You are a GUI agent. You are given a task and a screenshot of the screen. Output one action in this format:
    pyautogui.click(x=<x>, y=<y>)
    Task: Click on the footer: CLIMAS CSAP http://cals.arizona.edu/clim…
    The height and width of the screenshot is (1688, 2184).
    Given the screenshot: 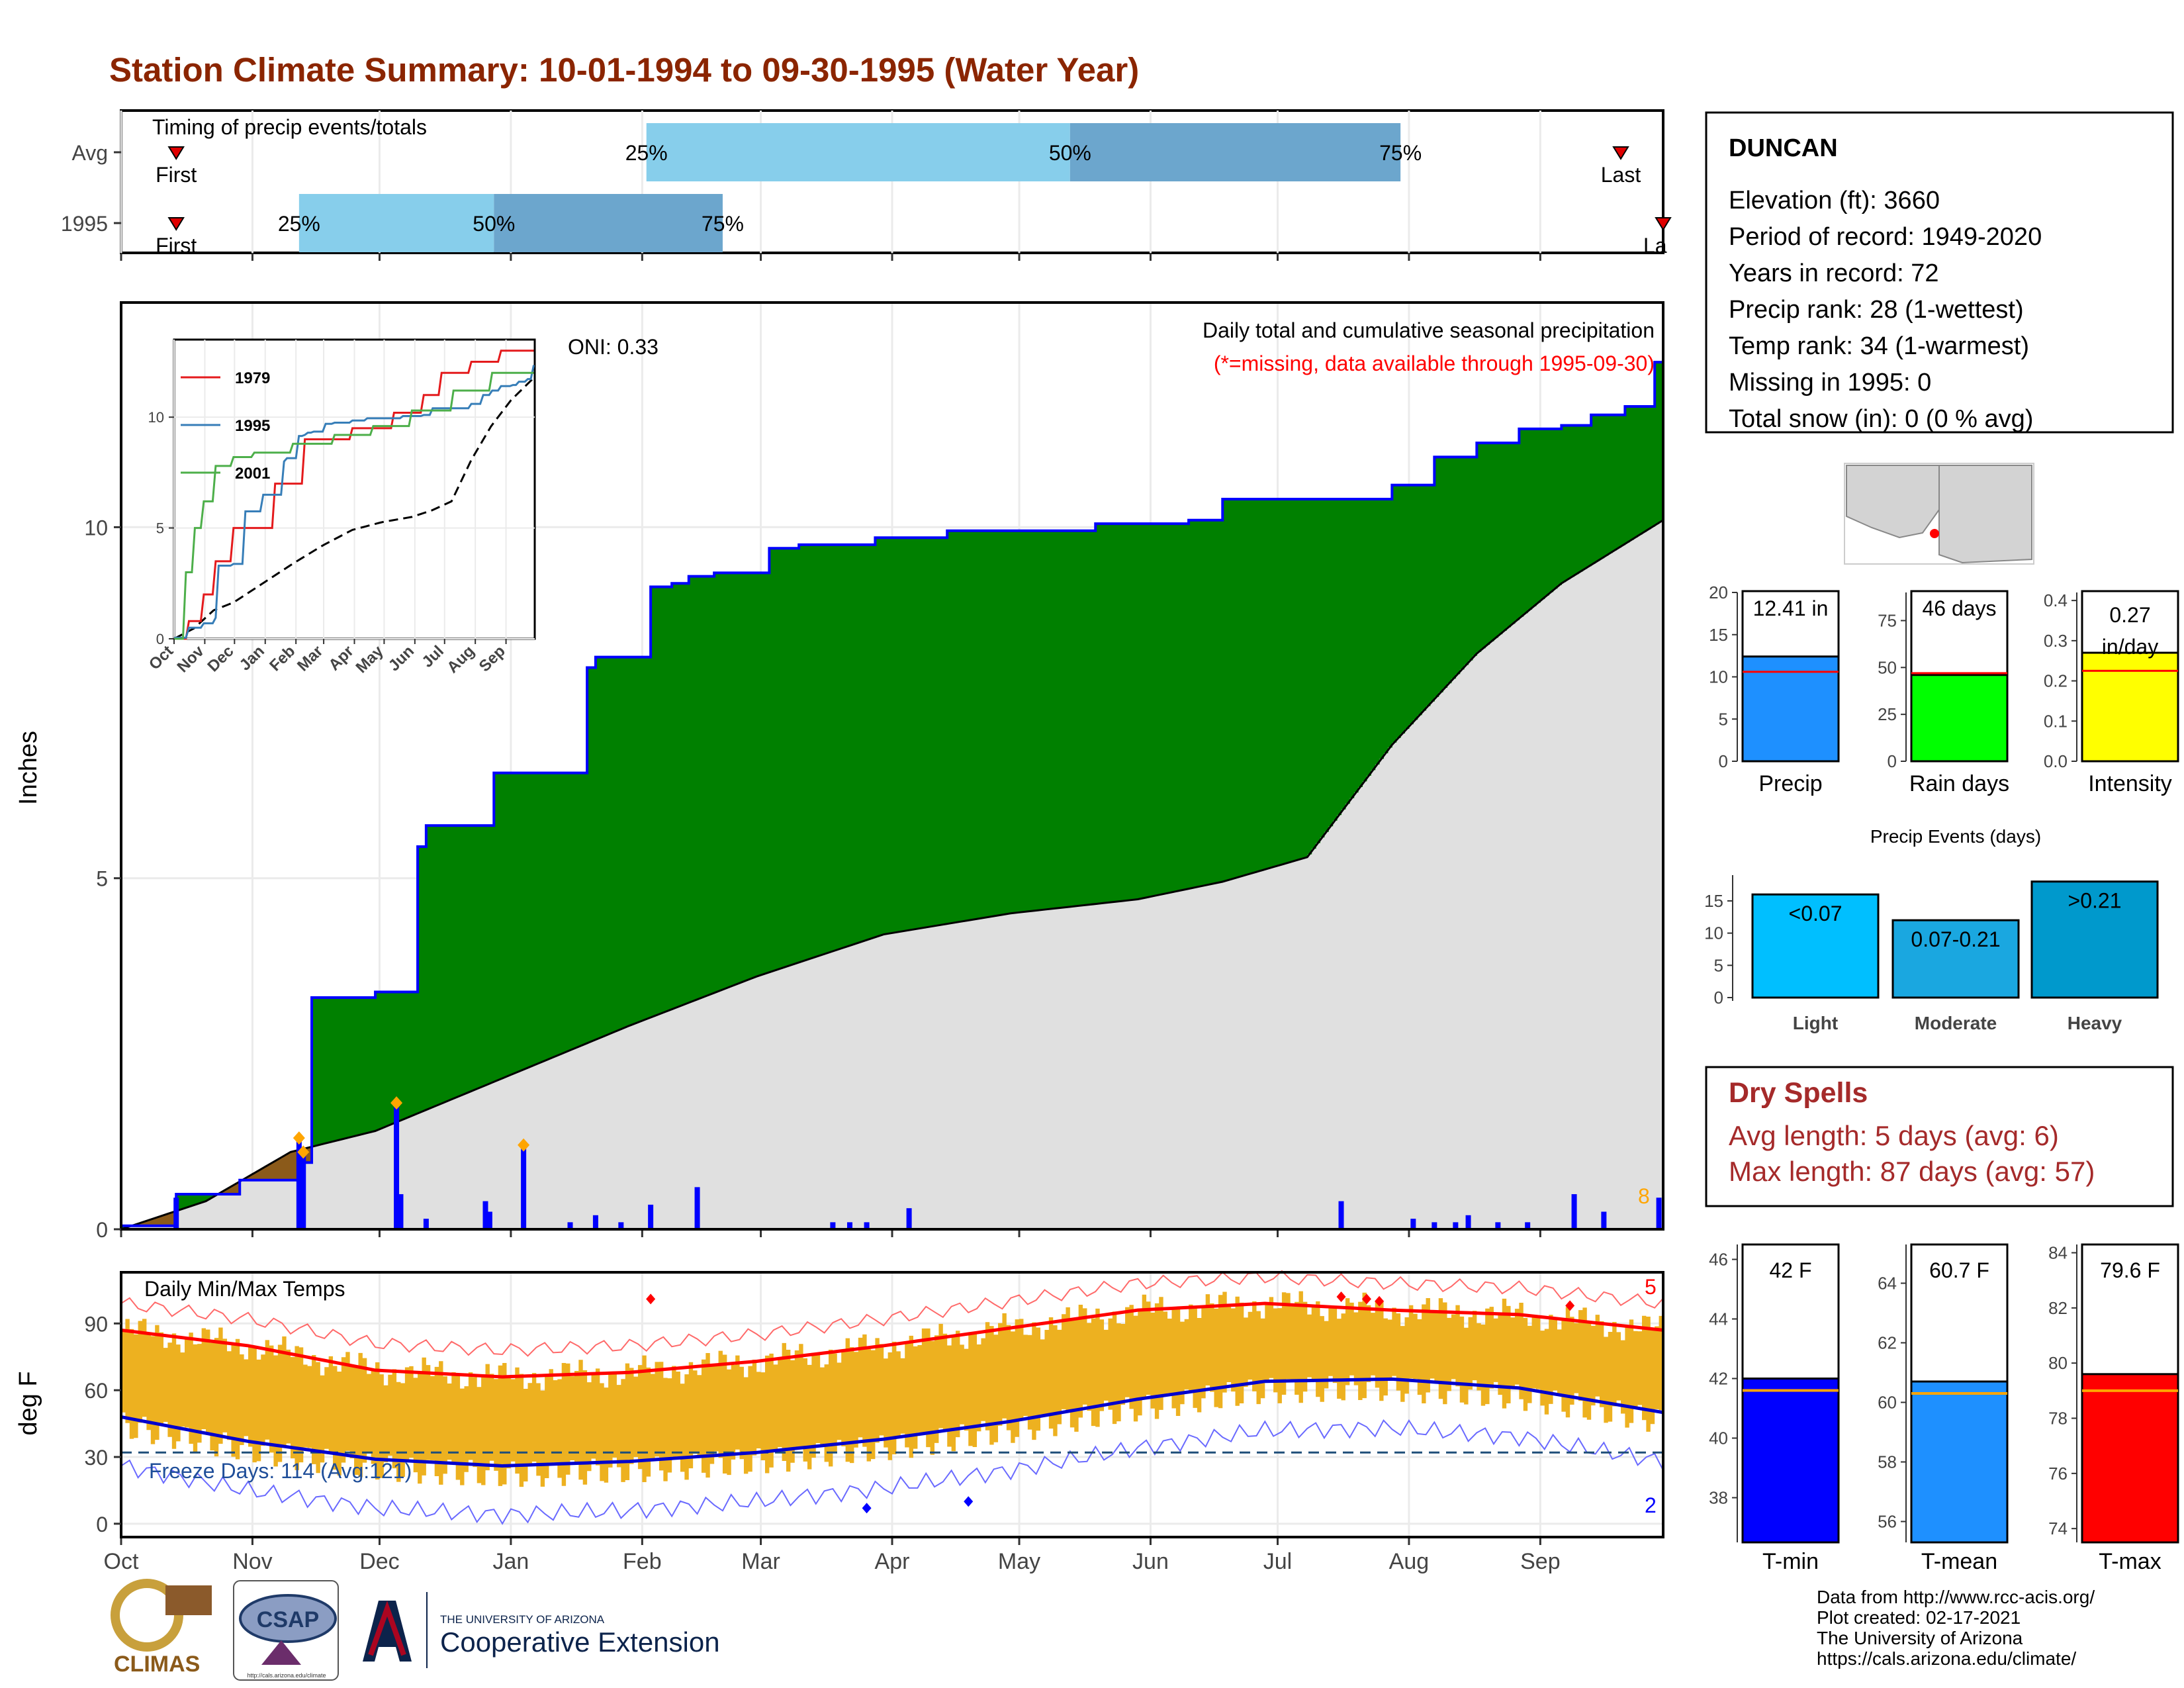 What is the action you would take?
    pyautogui.click(x=1103, y=1630)
    